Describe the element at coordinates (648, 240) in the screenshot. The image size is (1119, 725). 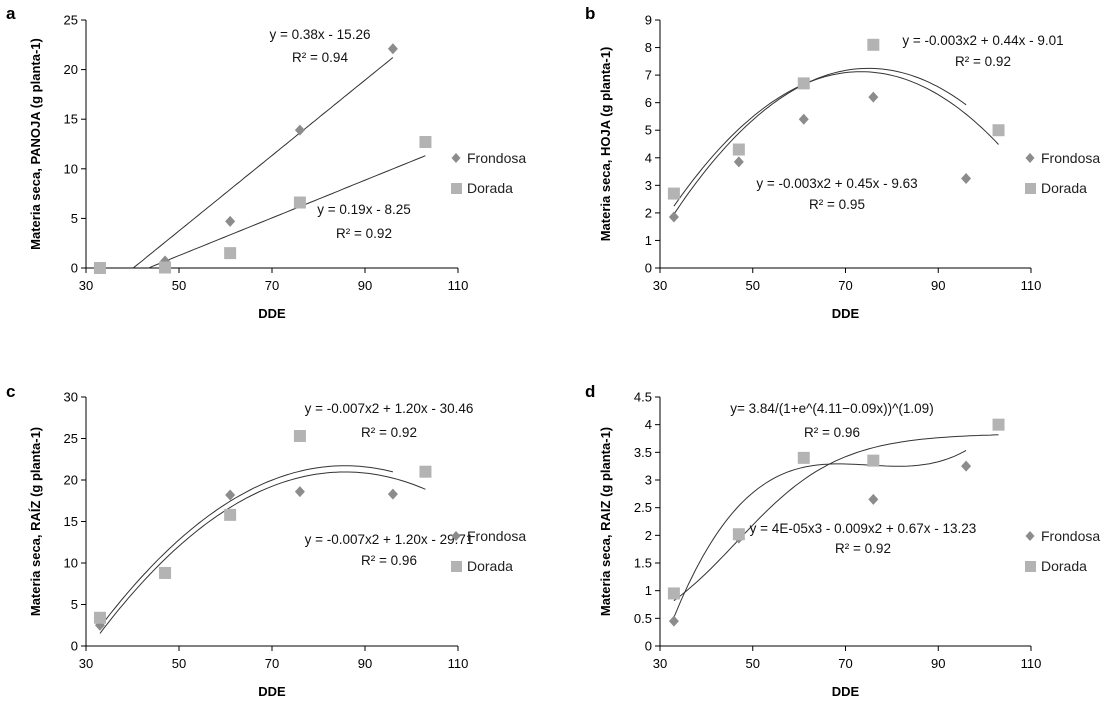
I see `y-tick-label: 1` at that location.